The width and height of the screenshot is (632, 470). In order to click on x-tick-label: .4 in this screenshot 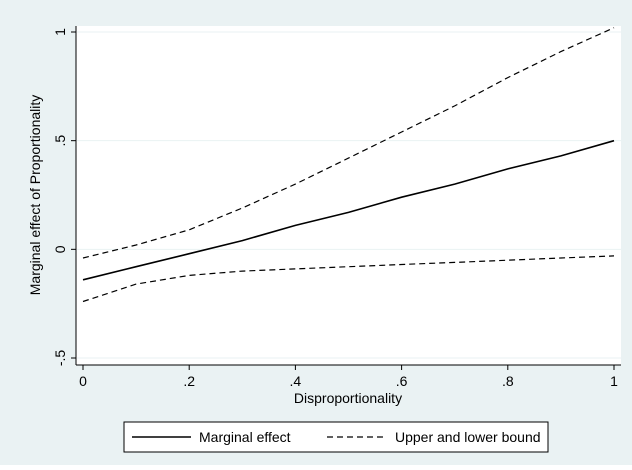, I will do `click(296, 381)`.